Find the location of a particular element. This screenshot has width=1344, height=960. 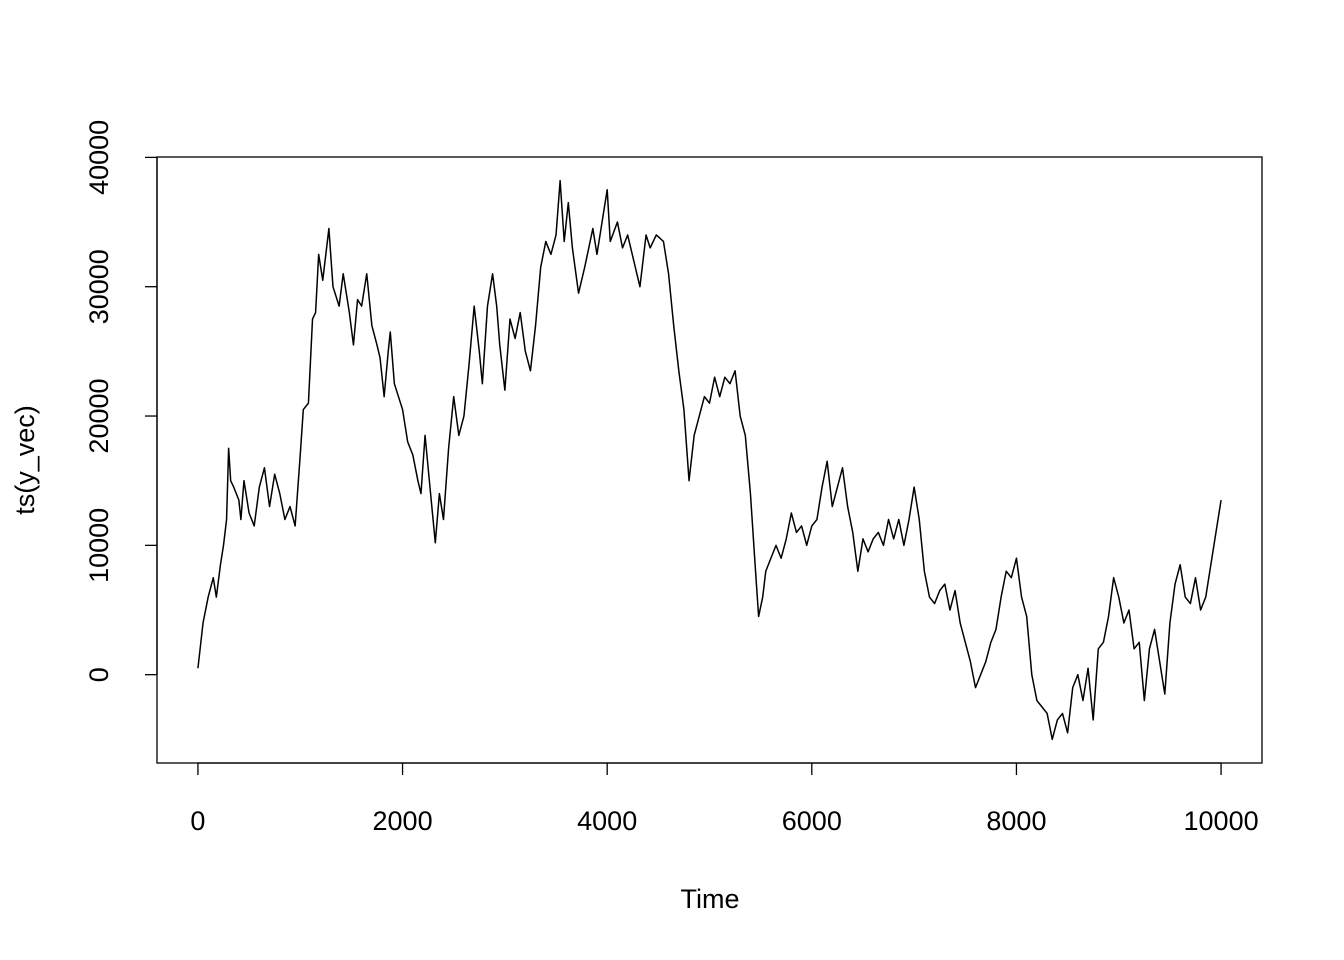

y-axis-label: ts(y_vec) is located at coordinates (25, 460).